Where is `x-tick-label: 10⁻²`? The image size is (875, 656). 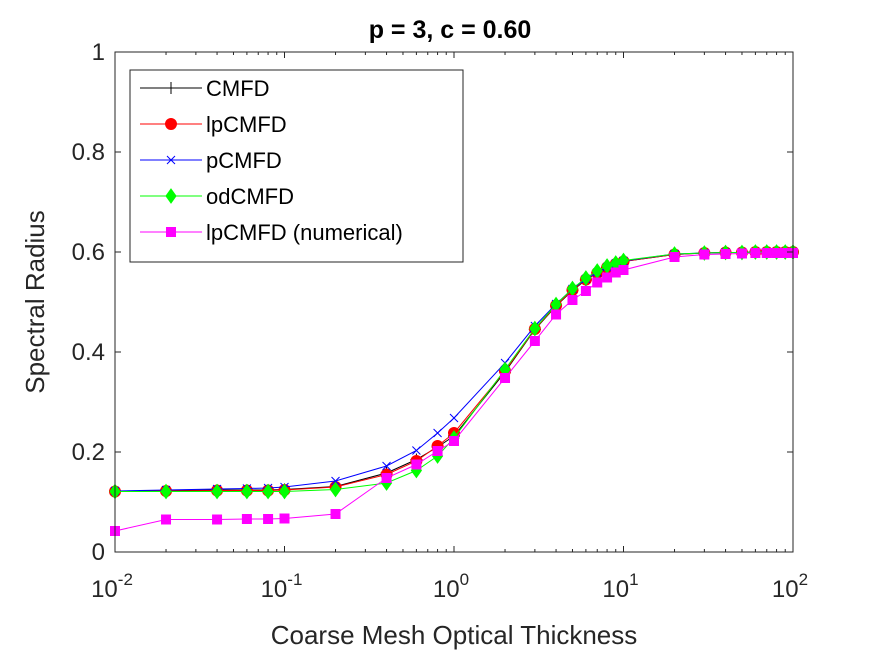 x-tick-label: 10⁻² is located at coordinates (112, 586).